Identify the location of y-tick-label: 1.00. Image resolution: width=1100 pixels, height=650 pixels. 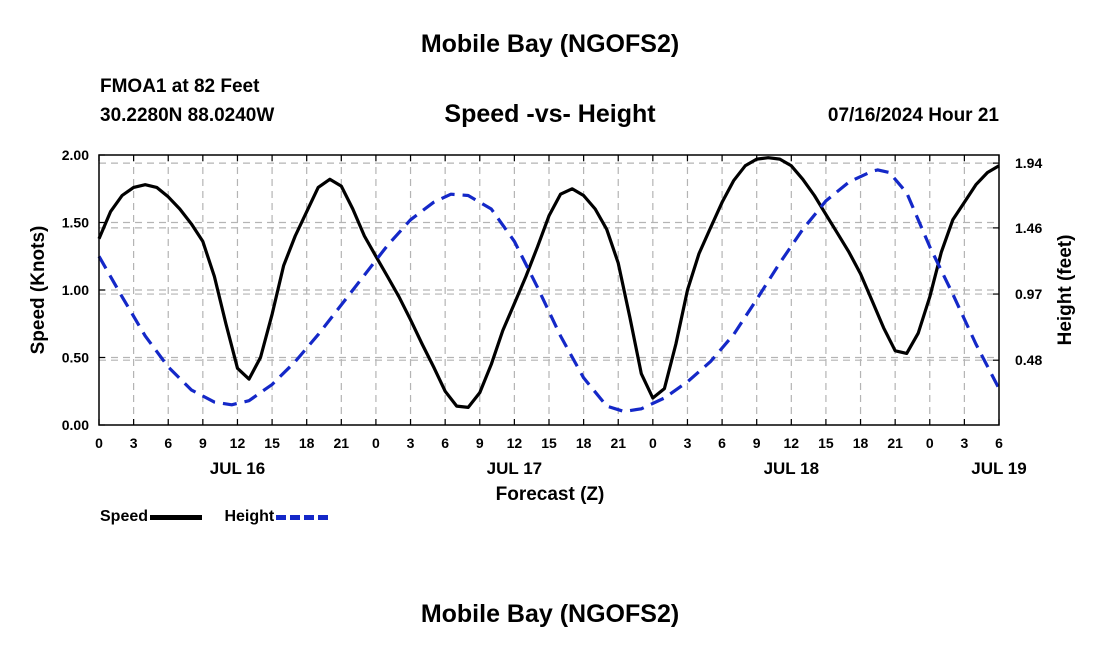
(75, 290).